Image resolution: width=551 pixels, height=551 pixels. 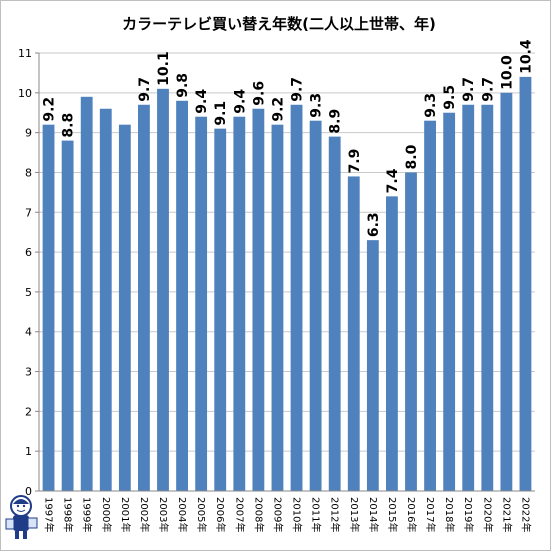 I want to click on y-tick-label: 4, so click(x=28, y=332).